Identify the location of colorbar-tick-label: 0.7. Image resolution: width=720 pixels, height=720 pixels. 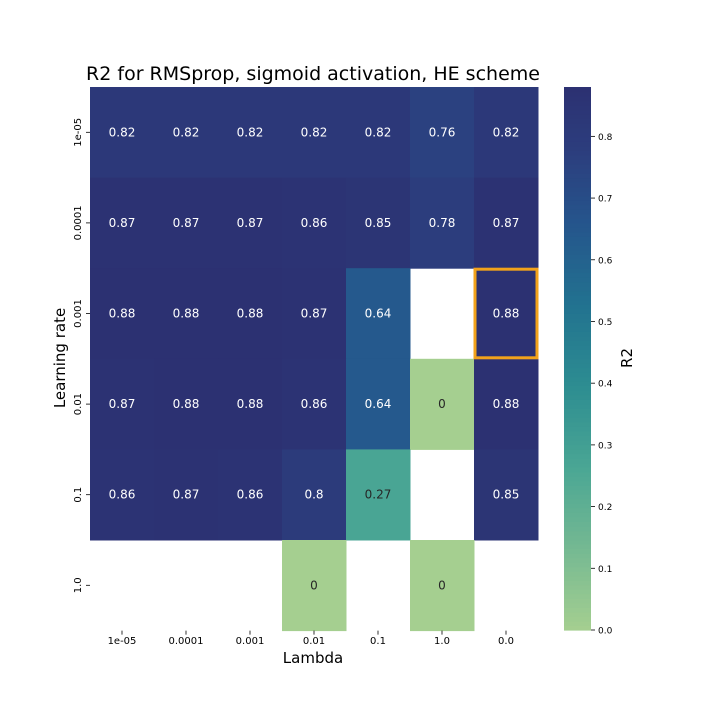
(605, 200).